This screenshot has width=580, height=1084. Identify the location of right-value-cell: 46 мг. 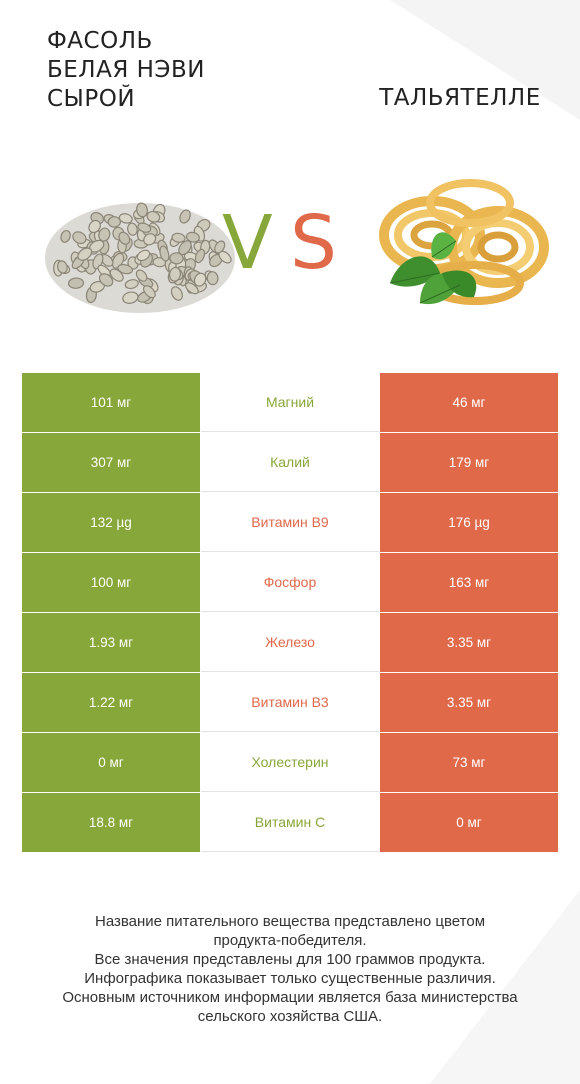
(469, 402).